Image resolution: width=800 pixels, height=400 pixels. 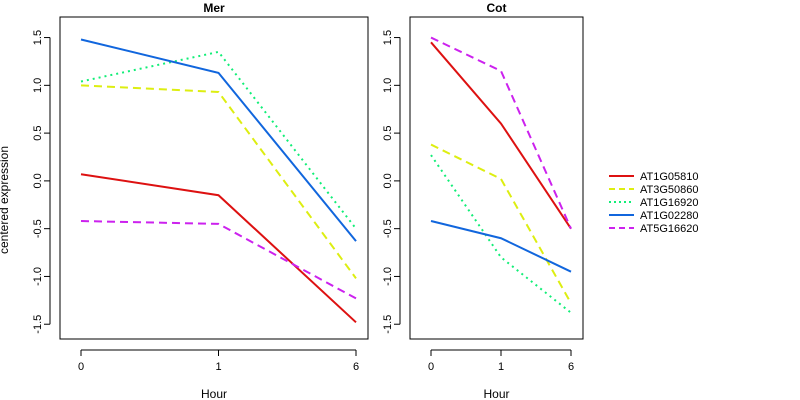 What do you see at coordinates (669, 229) in the screenshot?
I see `legend-label: AT5G16620` at bounding box center [669, 229].